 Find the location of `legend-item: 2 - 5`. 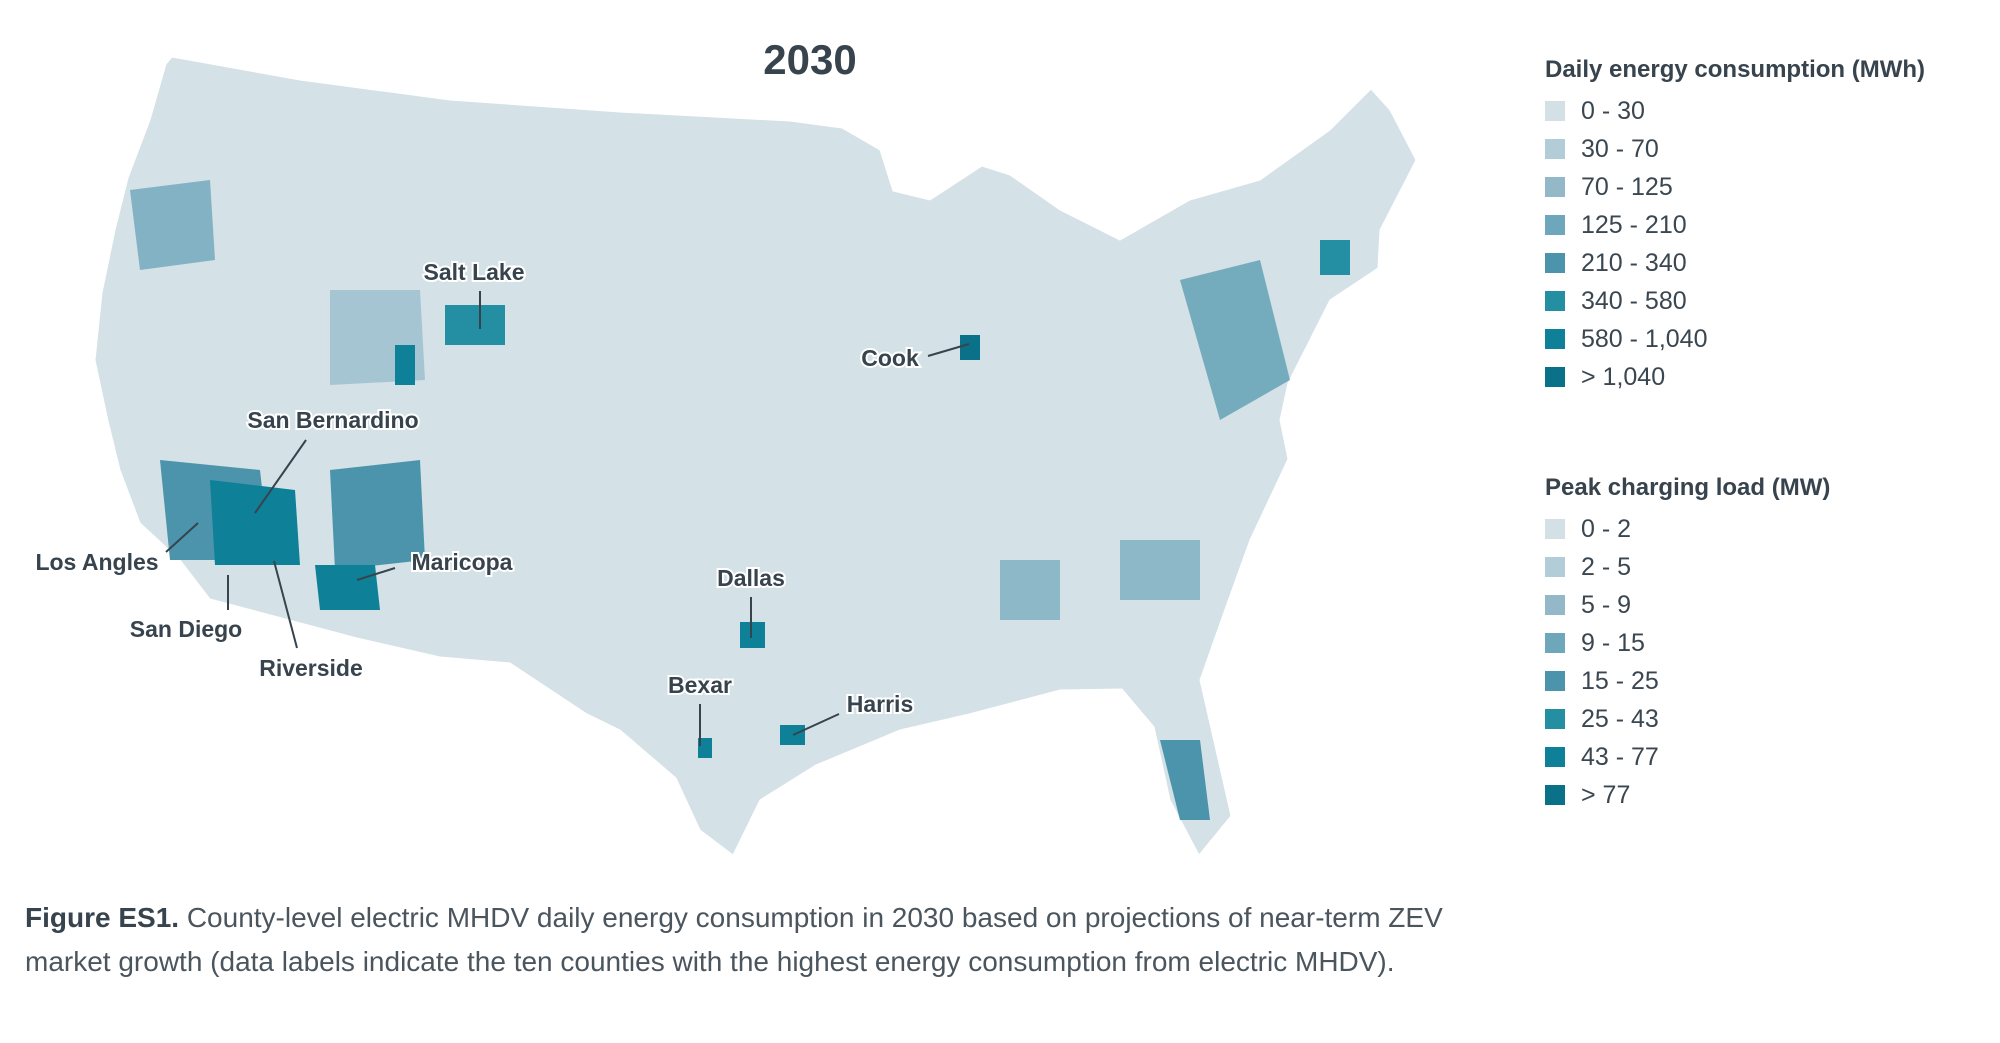

legend-item: 2 - 5 is located at coordinates (1687, 567).